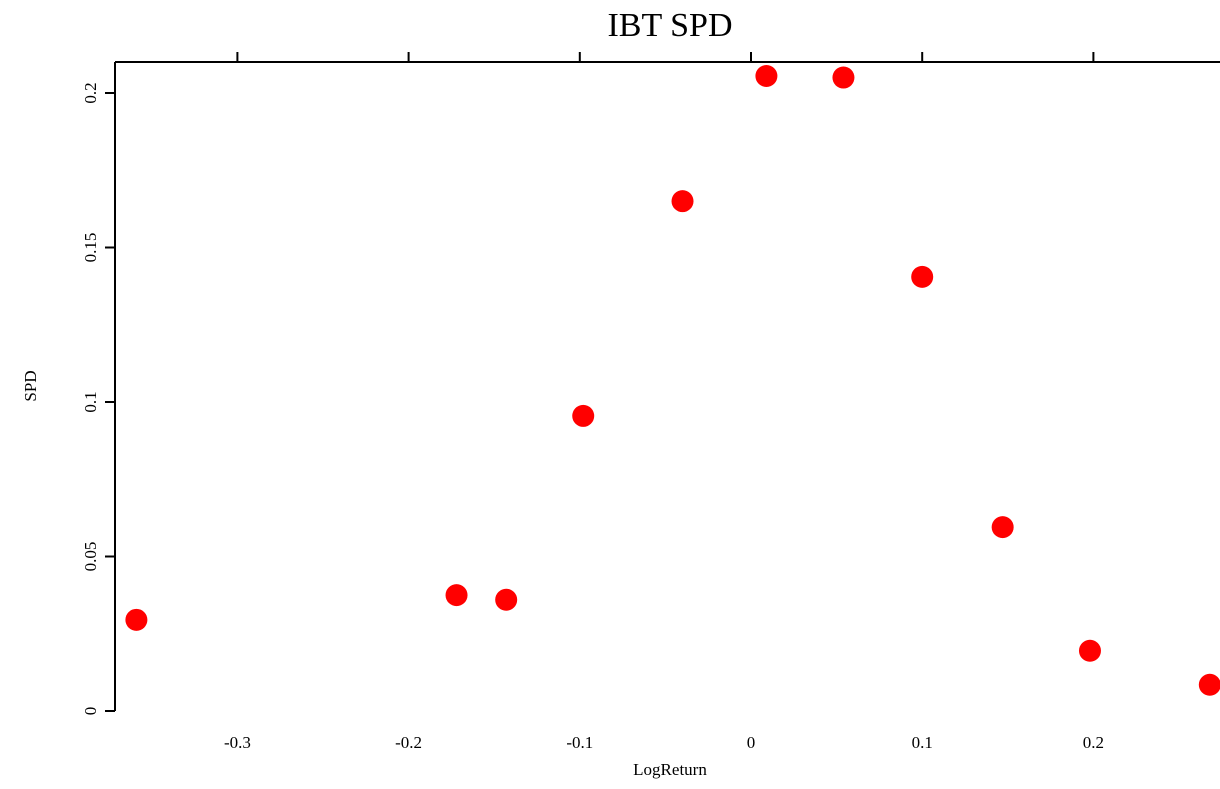 This screenshot has width=1220, height=789. I want to click on x-tick-label: 0.2, so click(1093, 742).